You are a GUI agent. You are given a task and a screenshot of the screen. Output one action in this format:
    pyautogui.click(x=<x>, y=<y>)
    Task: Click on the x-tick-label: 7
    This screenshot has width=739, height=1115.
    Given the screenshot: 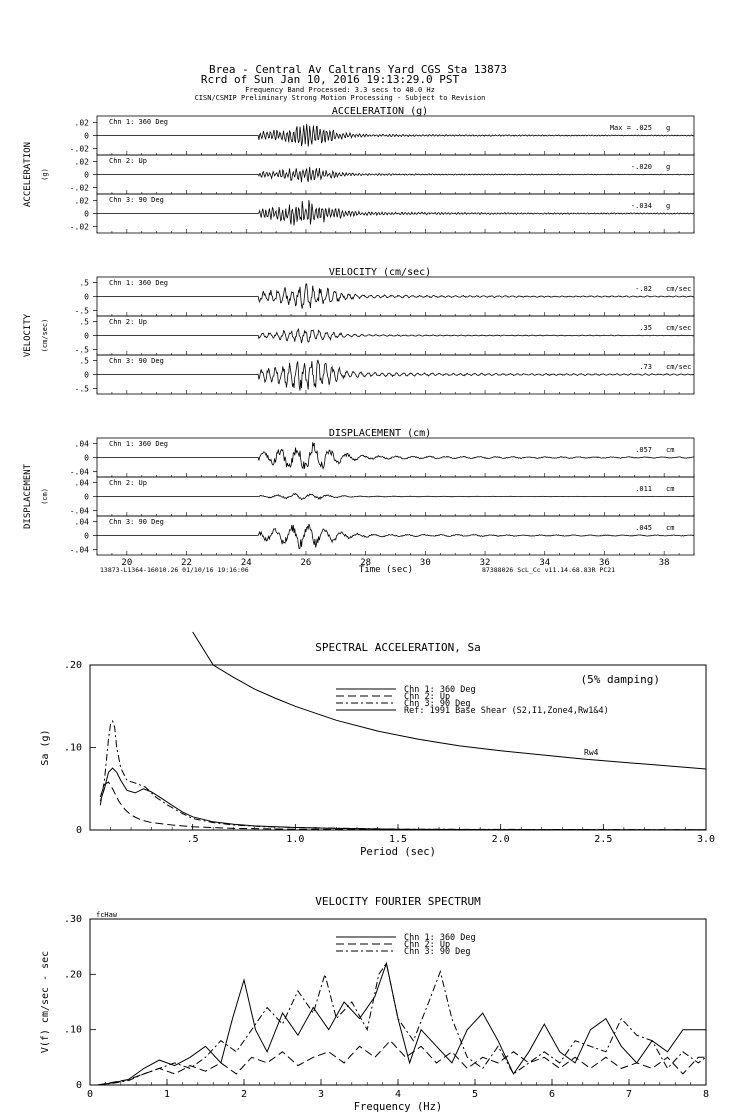 What is the action you would take?
    pyautogui.click(x=629, y=1094)
    